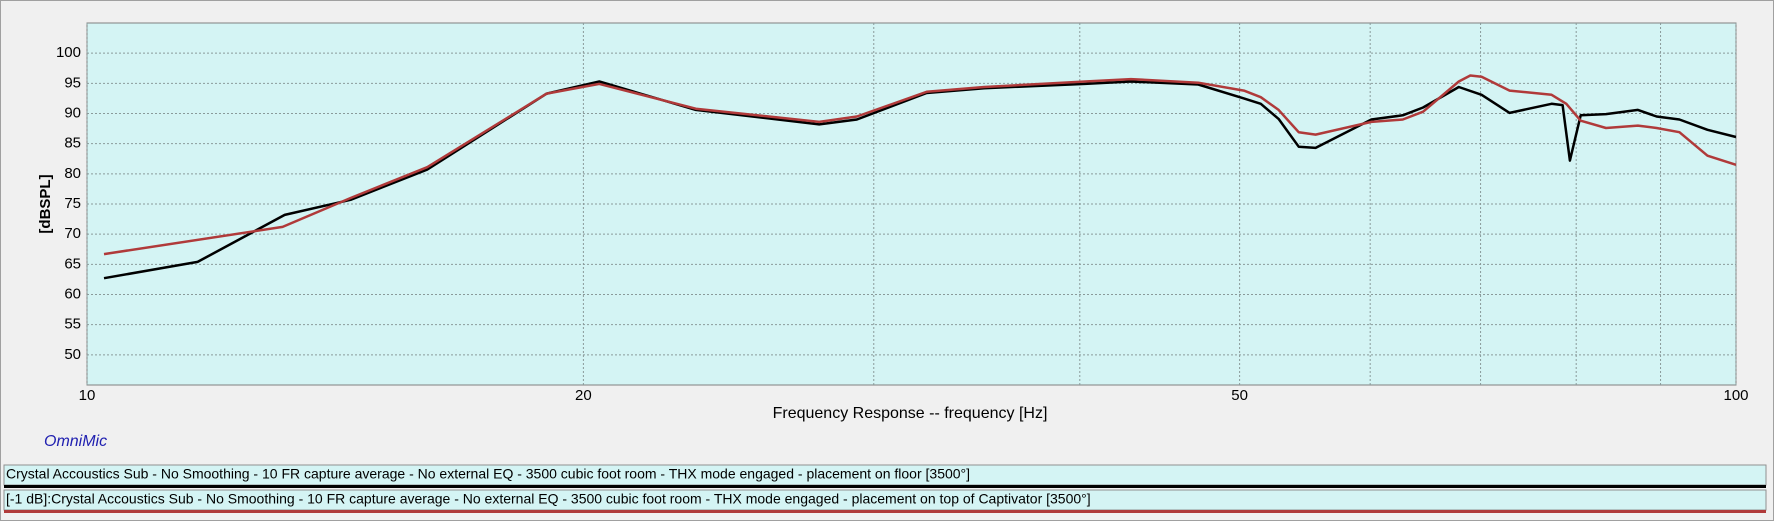  What do you see at coordinates (72, 143) in the screenshot?
I see `y-tick-label: 85` at bounding box center [72, 143].